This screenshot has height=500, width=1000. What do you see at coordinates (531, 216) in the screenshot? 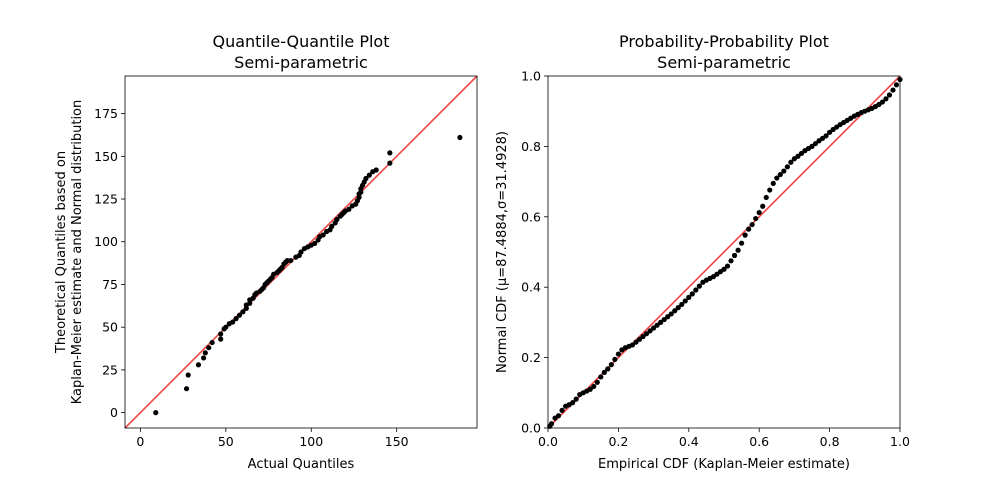
I see `pp-ytick-label: 0.6` at bounding box center [531, 216].